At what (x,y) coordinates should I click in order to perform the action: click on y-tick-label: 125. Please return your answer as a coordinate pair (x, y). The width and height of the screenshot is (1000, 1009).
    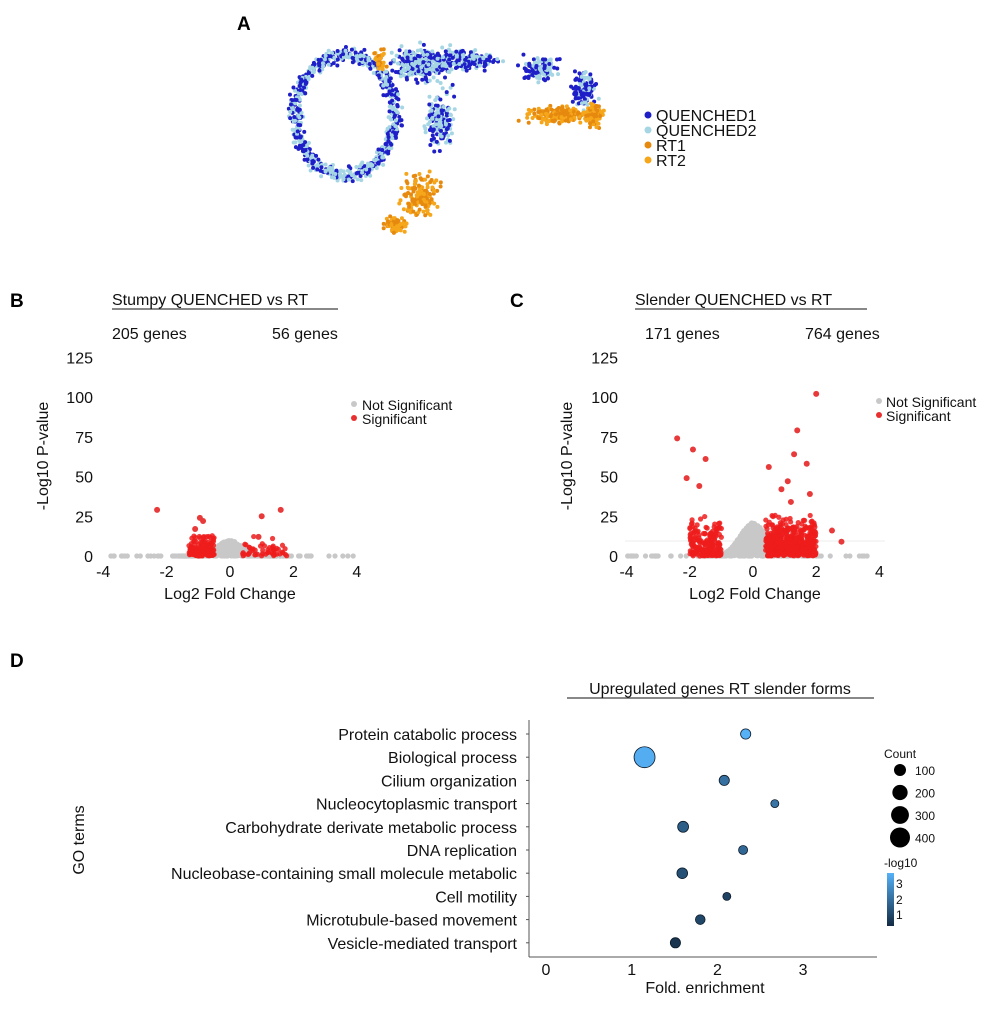
    Looking at the image, I should click on (79, 358).